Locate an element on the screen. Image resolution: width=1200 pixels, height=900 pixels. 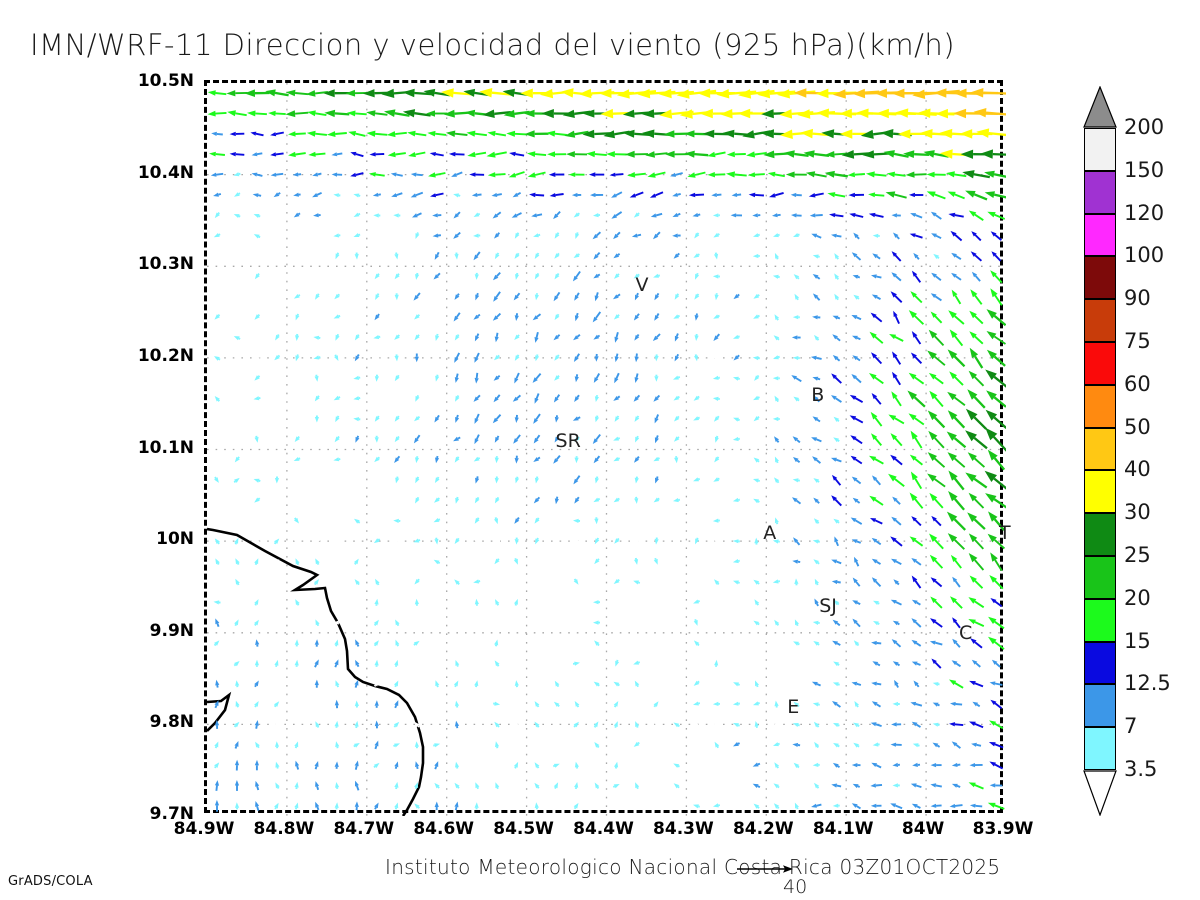
colorbar-tick-label: 75 is located at coordinates (1137, 341).